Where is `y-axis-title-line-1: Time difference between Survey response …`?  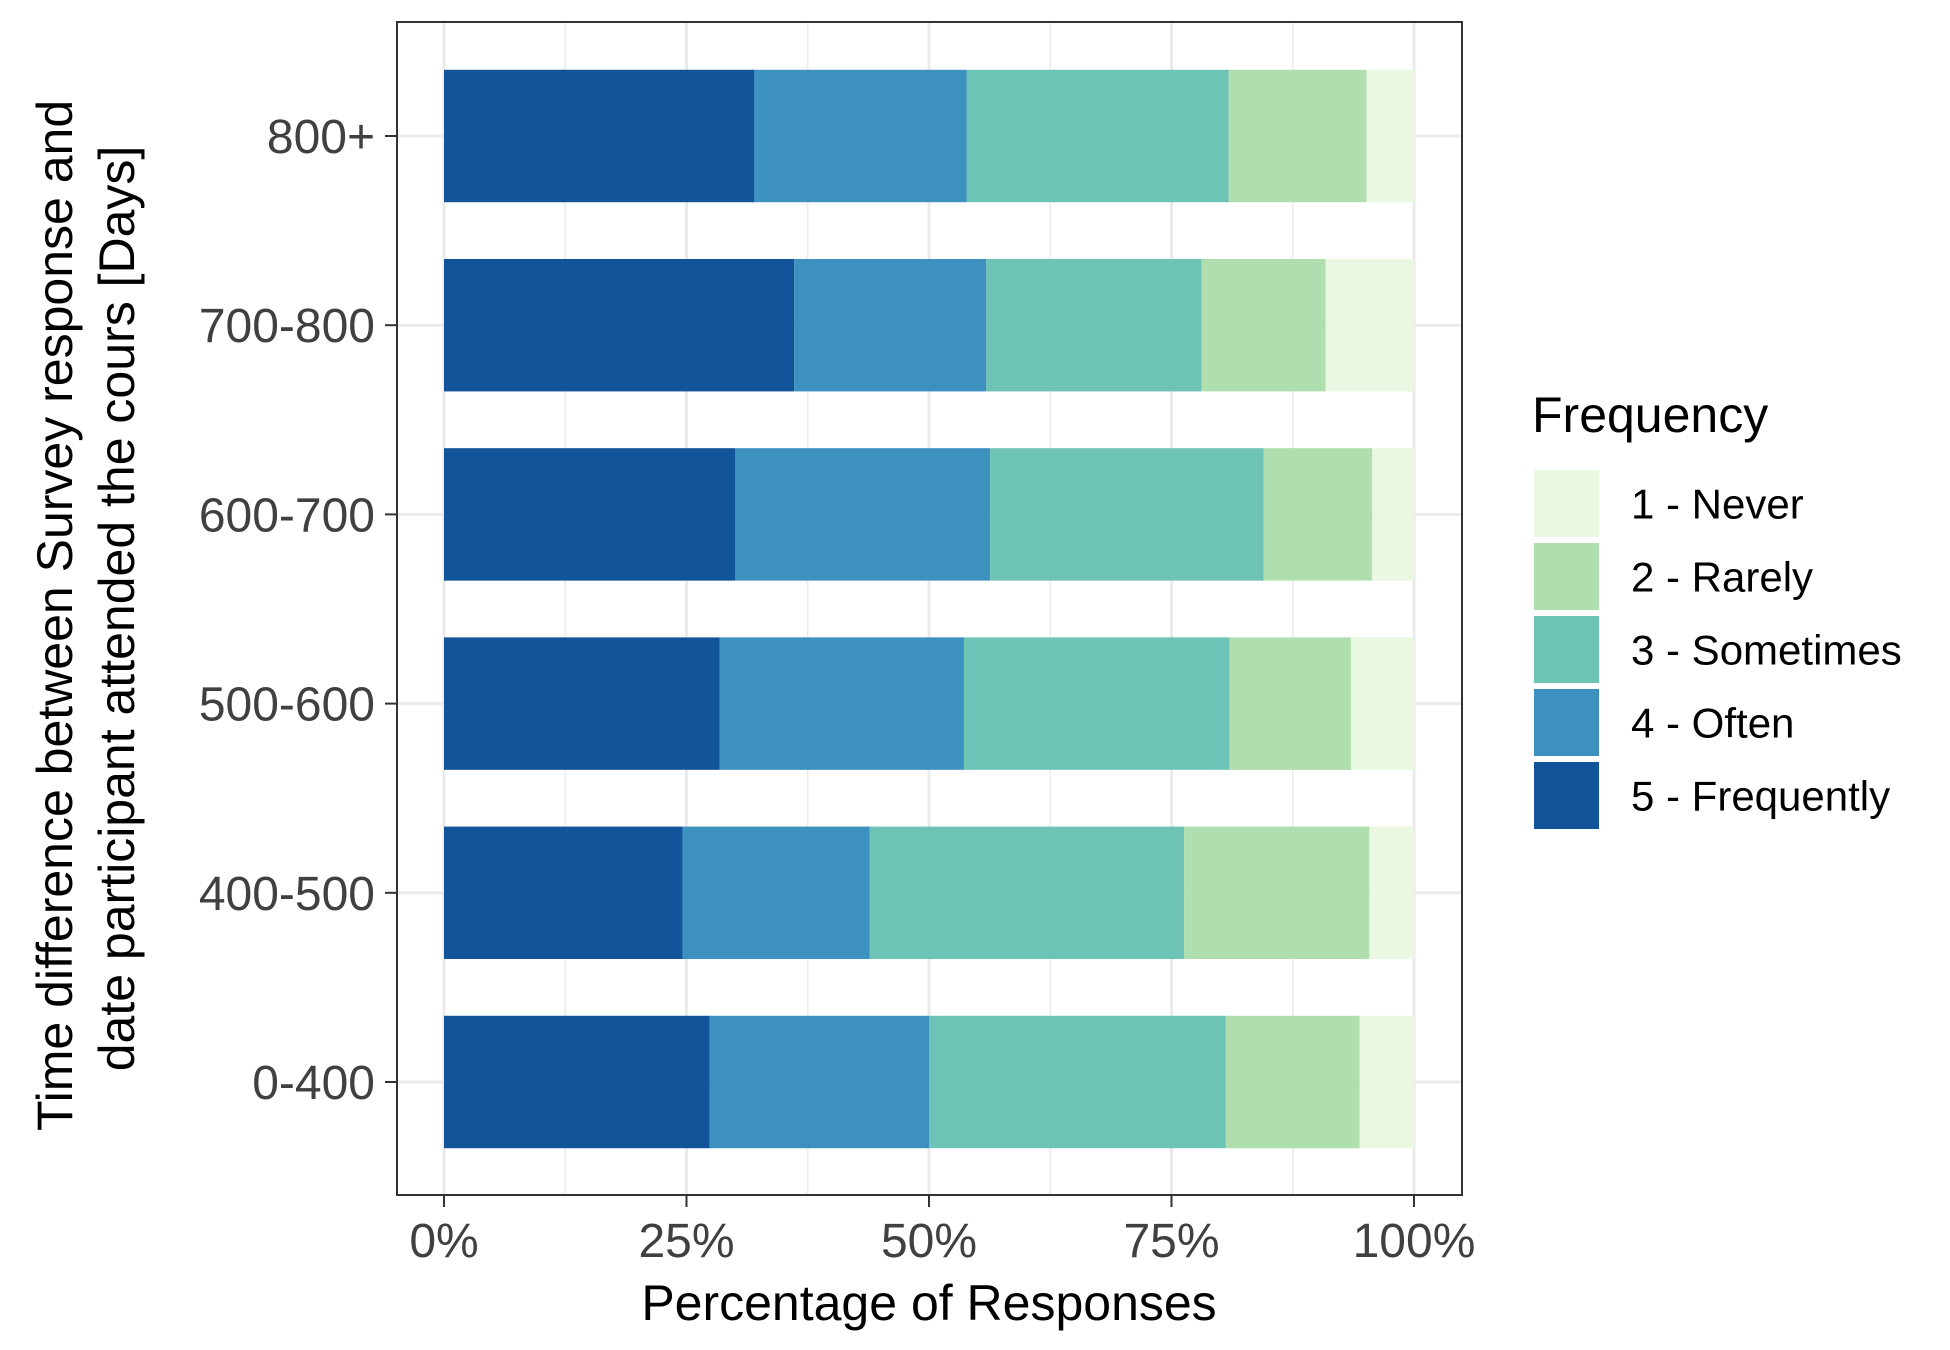 y-axis-title-line-1: Time difference between Survey response … is located at coordinates (55, 615).